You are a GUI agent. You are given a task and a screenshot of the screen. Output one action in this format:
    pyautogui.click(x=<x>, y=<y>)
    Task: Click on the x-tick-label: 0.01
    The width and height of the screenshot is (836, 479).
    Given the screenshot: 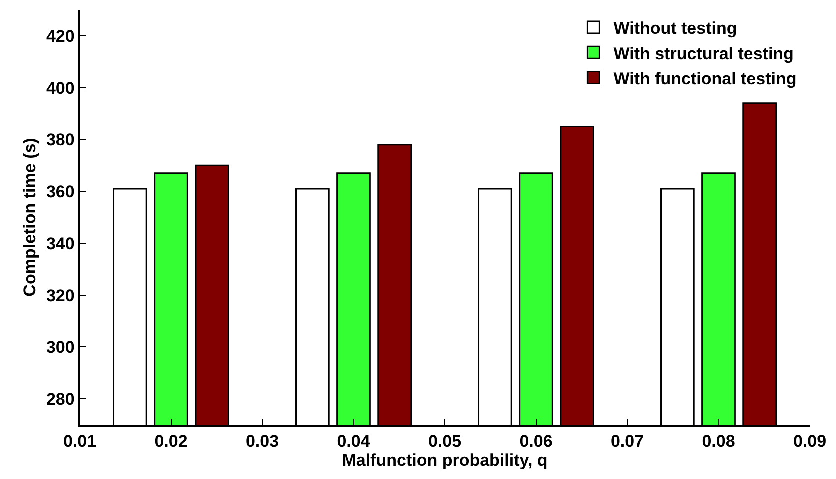 What is the action you would take?
    pyautogui.click(x=80, y=442)
    